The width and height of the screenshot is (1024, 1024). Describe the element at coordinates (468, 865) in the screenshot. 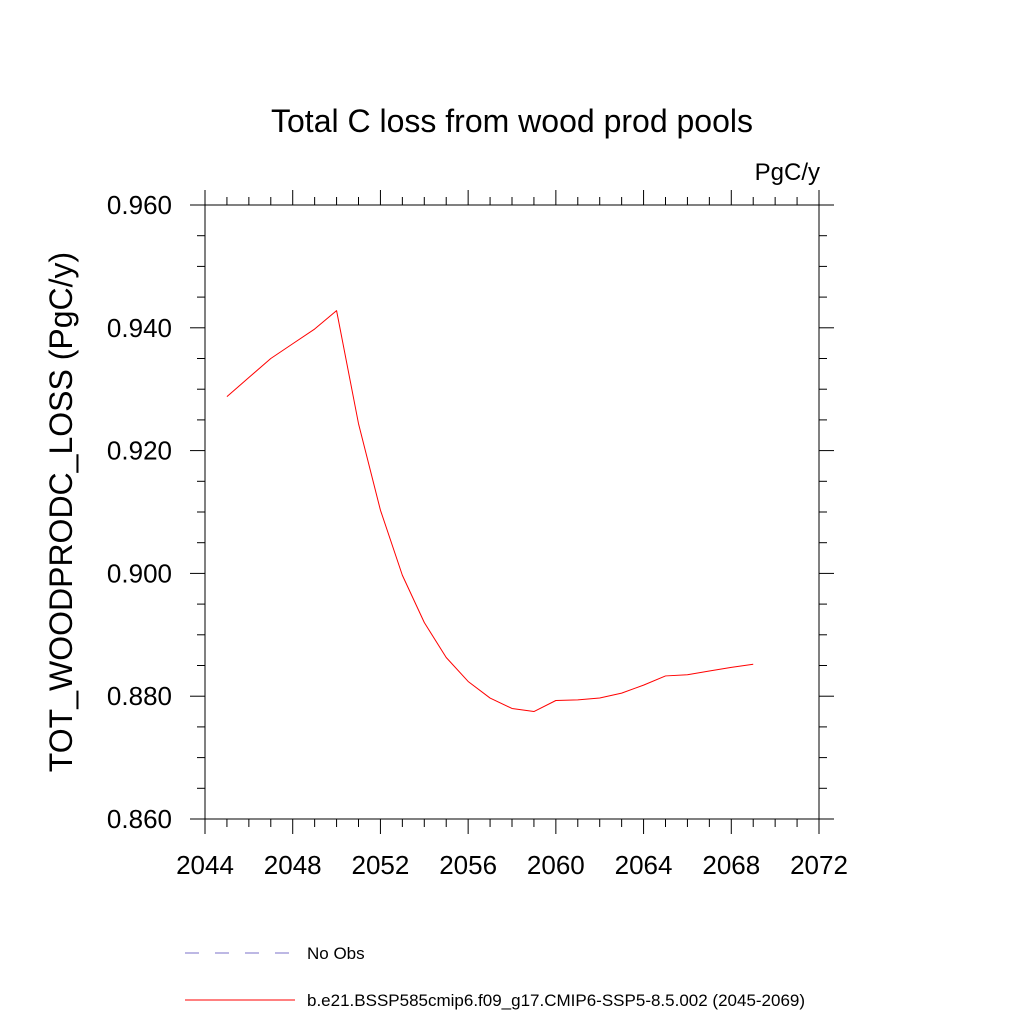

I see `x-tick-label: 2056` at that location.